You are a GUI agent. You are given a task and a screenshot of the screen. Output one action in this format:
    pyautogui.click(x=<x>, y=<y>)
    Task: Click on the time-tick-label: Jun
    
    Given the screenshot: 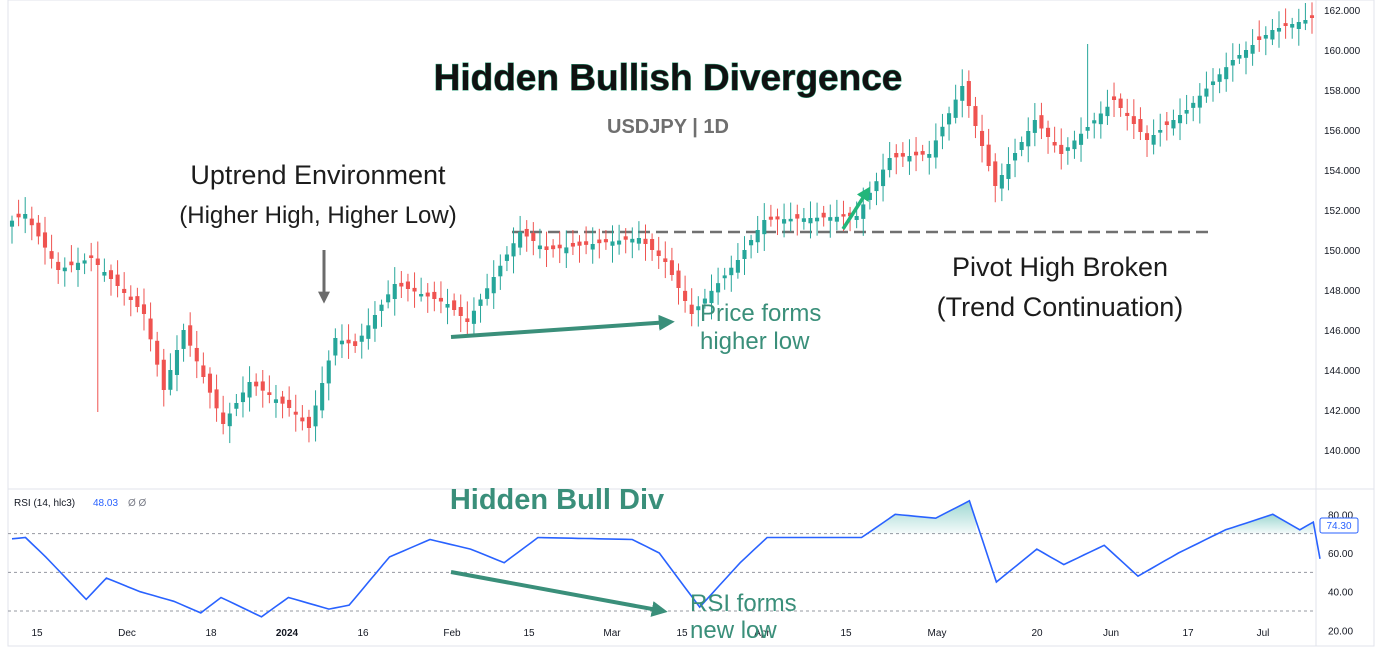 What is the action you would take?
    pyautogui.click(x=1111, y=633)
    